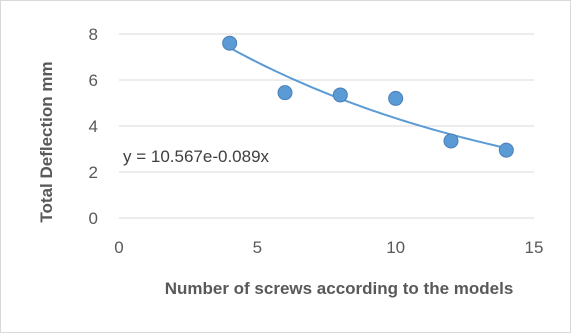  What do you see at coordinates (328, 247) in the screenshot?
I see `x-tick-labels: 0 5 10 15` at bounding box center [328, 247].